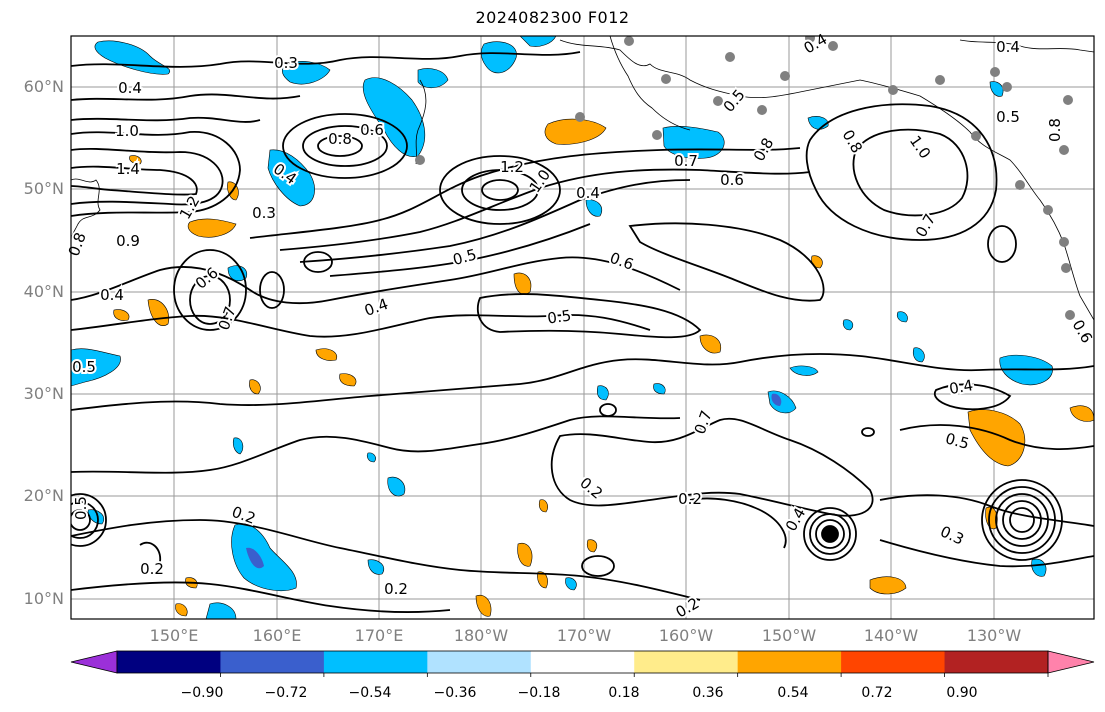  What do you see at coordinates (584, 635) in the screenshot?
I see `lon-label: 170°W` at bounding box center [584, 635].